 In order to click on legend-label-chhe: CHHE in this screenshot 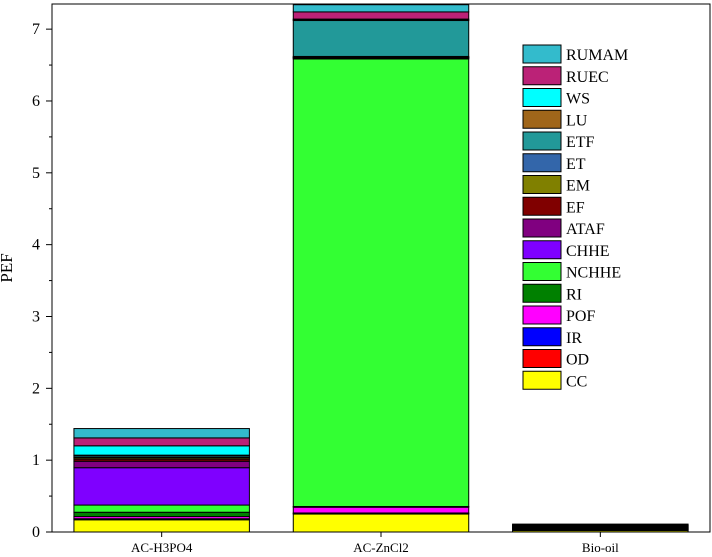, I will do `click(588, 251)`.